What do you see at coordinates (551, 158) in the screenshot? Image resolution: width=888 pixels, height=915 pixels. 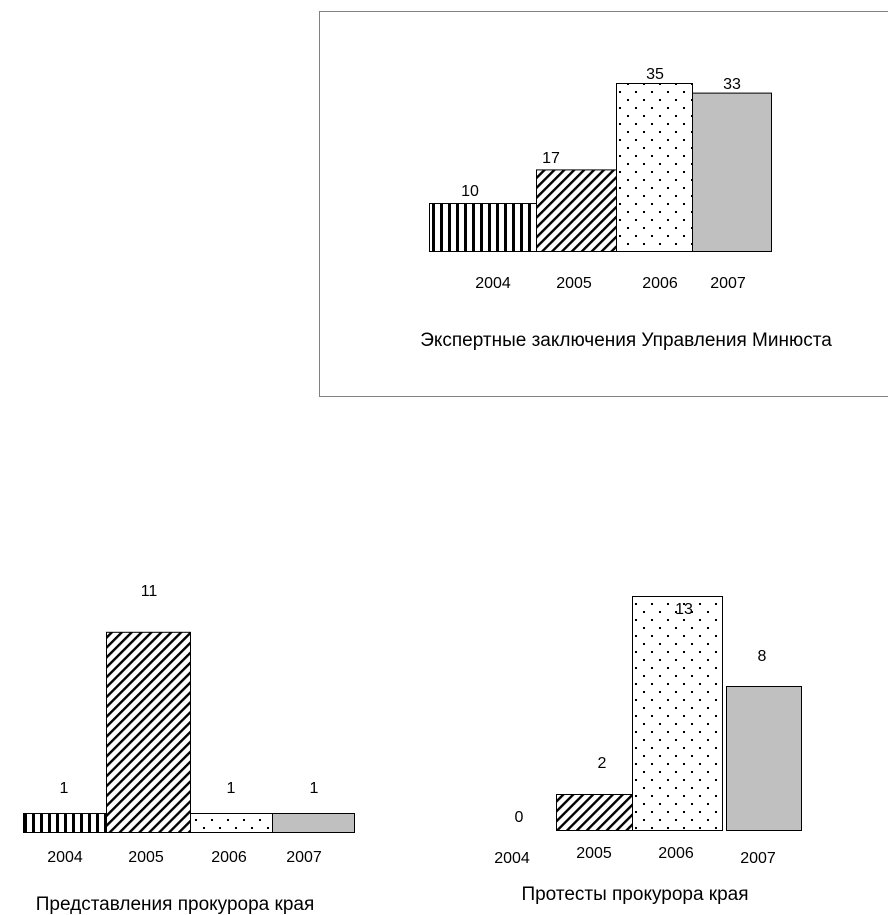 I see `bar-value-label: 17` at bounding box center [551, 158].